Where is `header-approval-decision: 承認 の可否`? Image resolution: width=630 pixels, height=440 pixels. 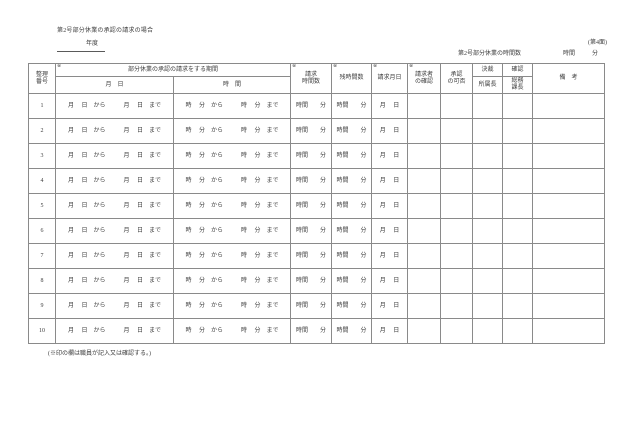 header-approval-decision: 承認 の可否 is located at coordinates (457, 78).